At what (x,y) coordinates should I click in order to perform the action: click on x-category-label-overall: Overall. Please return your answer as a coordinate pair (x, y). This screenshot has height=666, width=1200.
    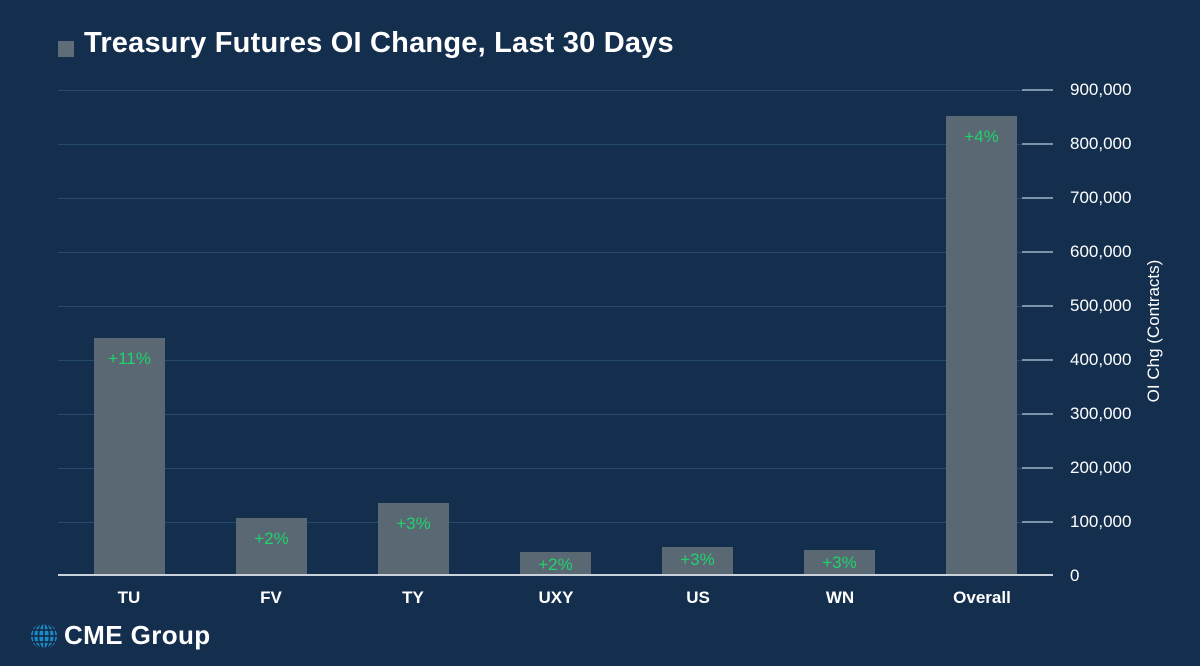
    Looking at the image, I should click on (982, 597).